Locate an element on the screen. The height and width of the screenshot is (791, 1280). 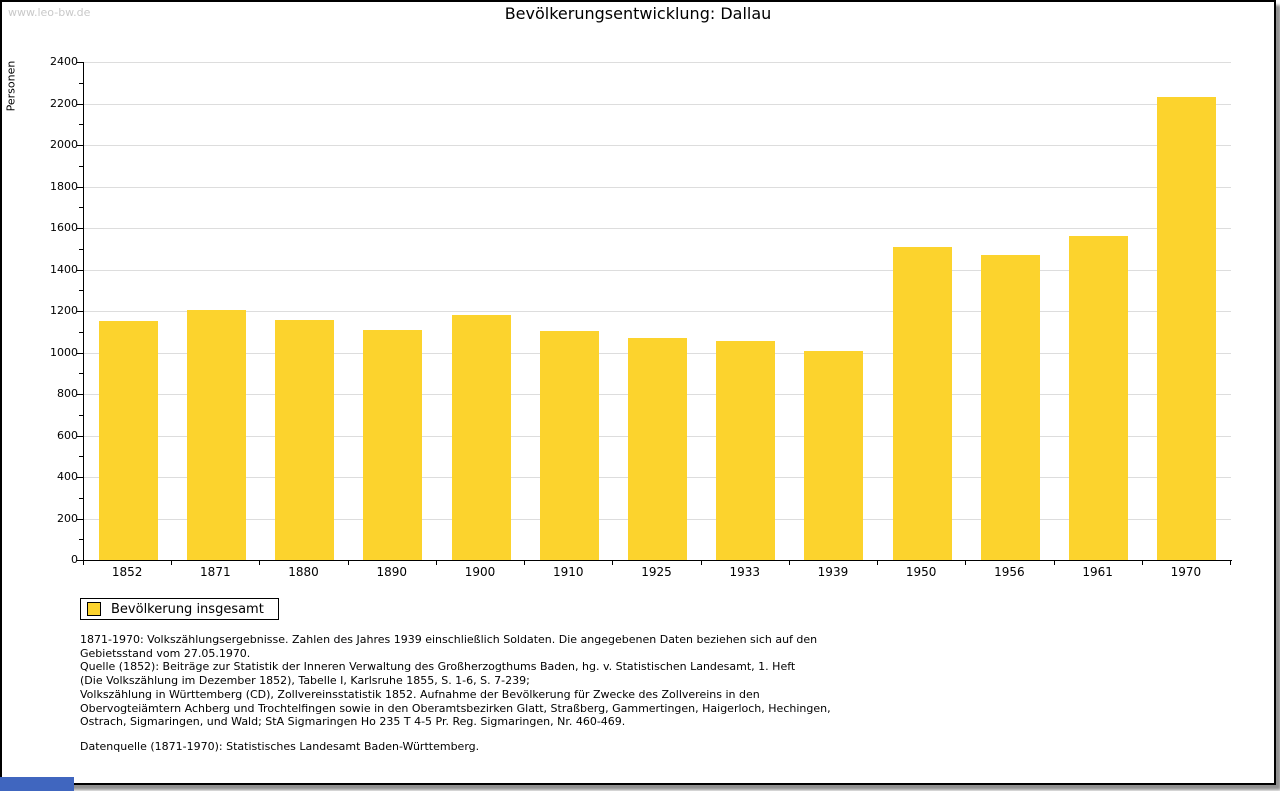
y-tick-label: 1400 is located at coordinates (64, 269).